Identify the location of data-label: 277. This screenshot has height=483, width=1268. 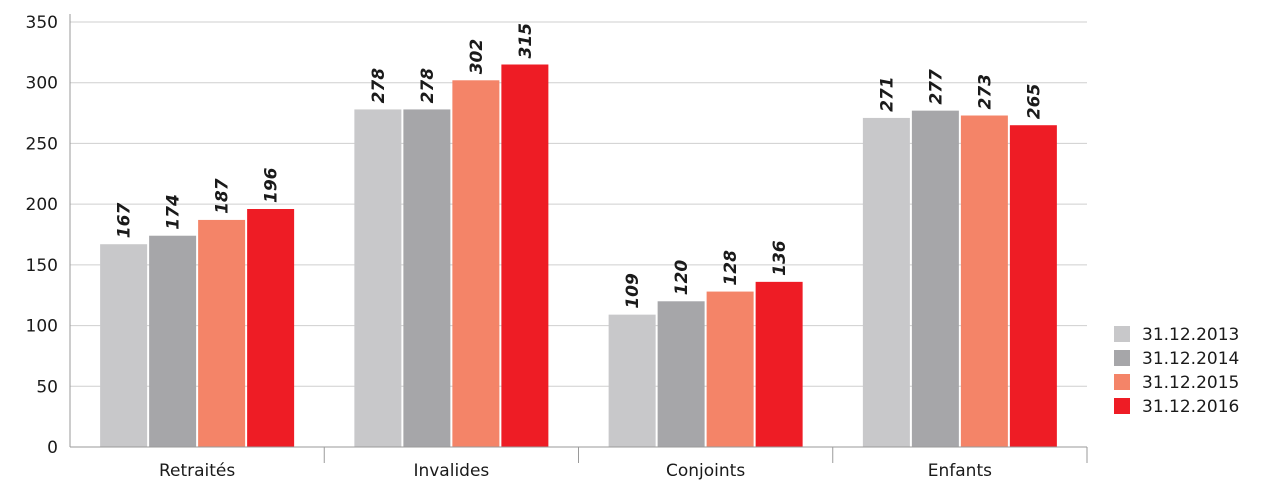
(936, 87).